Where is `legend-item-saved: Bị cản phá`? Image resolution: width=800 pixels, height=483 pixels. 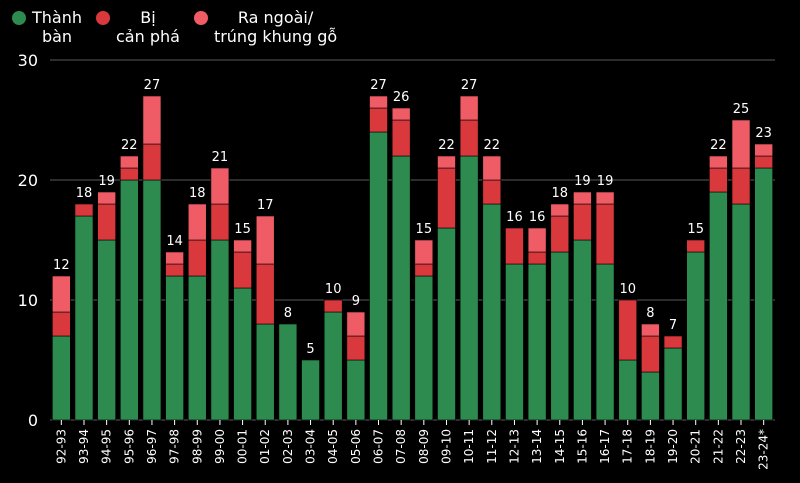 legend-item-saved: Bị cản phá is located at coordinates (138, 27).